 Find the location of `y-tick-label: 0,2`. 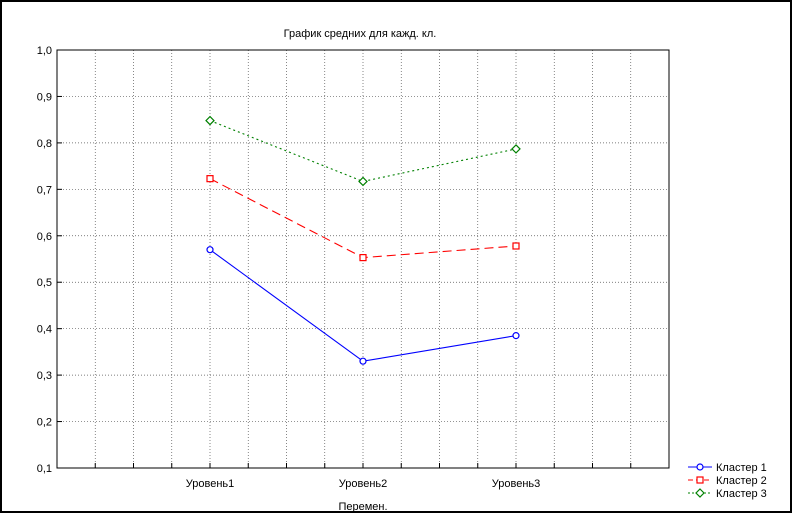

y-tick-label: 0,2 is located at coordinates (44, 423).